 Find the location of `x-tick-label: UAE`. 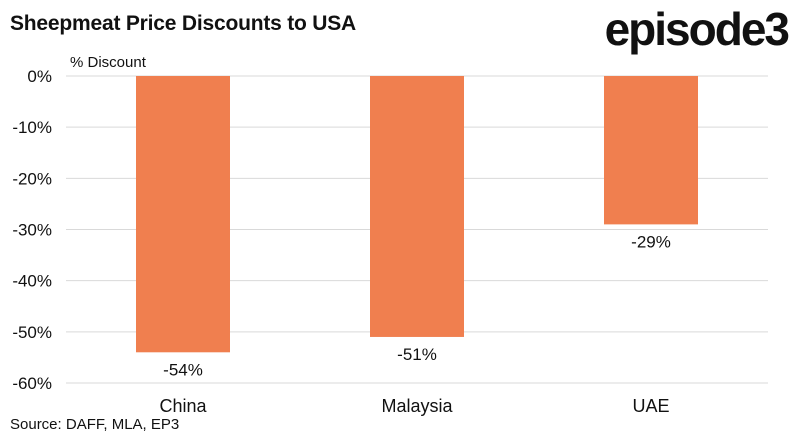

x-tick-label: UAE is located at coordinates (650, 406).